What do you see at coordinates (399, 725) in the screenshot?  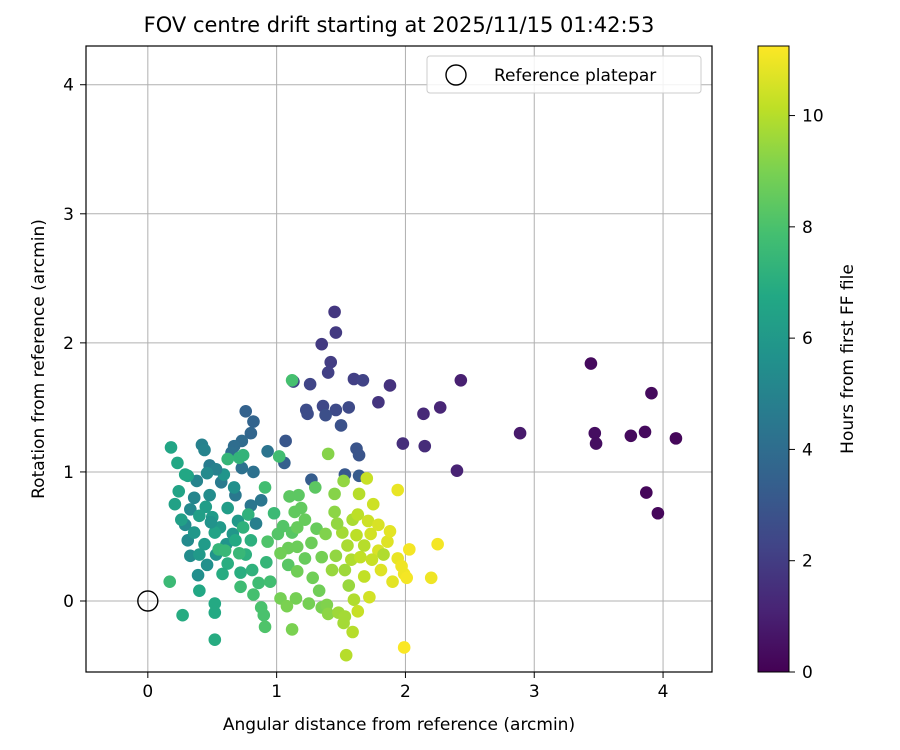 I see `x-axis-label: Angular distance from reference (arcmin)` at bounding box center [399, 725].